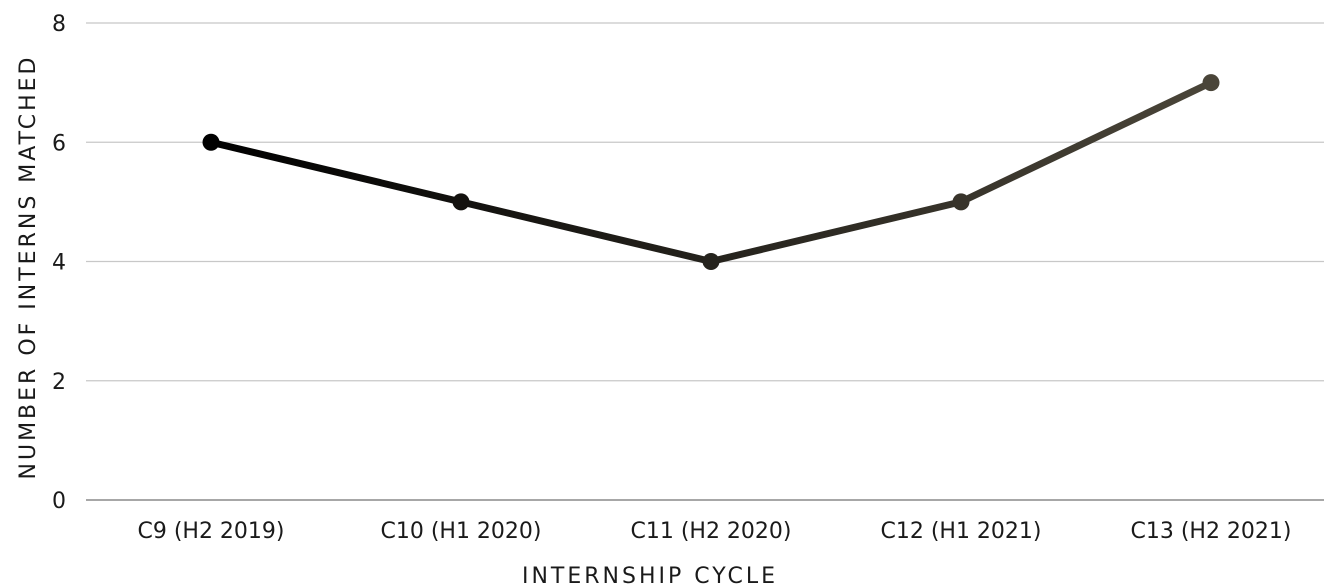 The image size is (1324, 588). Describe the element at coordinates (710, 531) in the screenshot. I see `x-tick-label: C11 (H2 2020)` at that location.